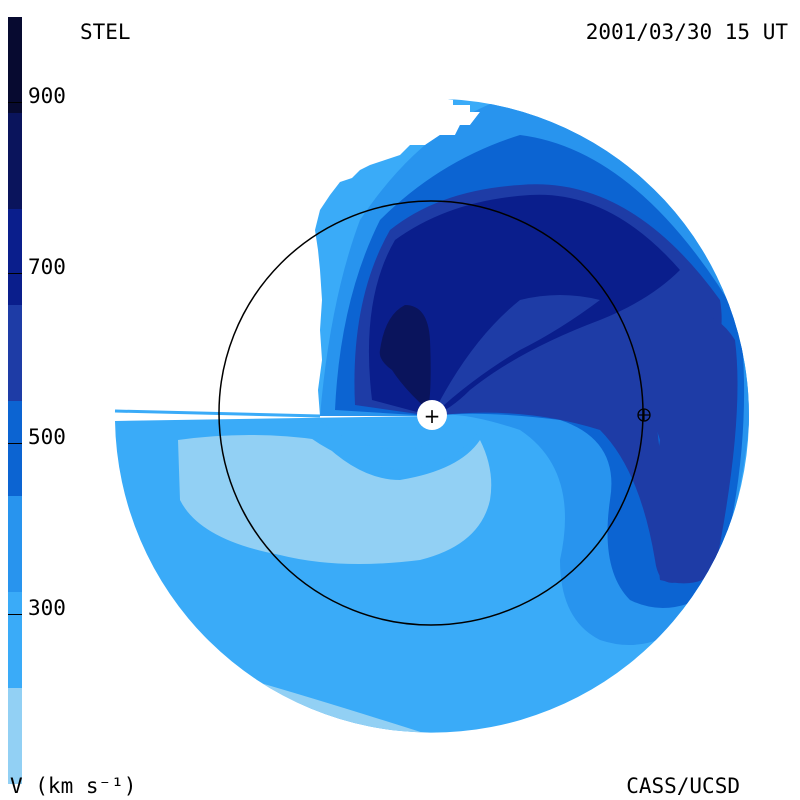 The image size is (800, 800). What do you see at coordinates (686, 32) in the screenshot?
I see `datetime-label: 2001/03/30 15 UT` at bounding box center [686, 32].